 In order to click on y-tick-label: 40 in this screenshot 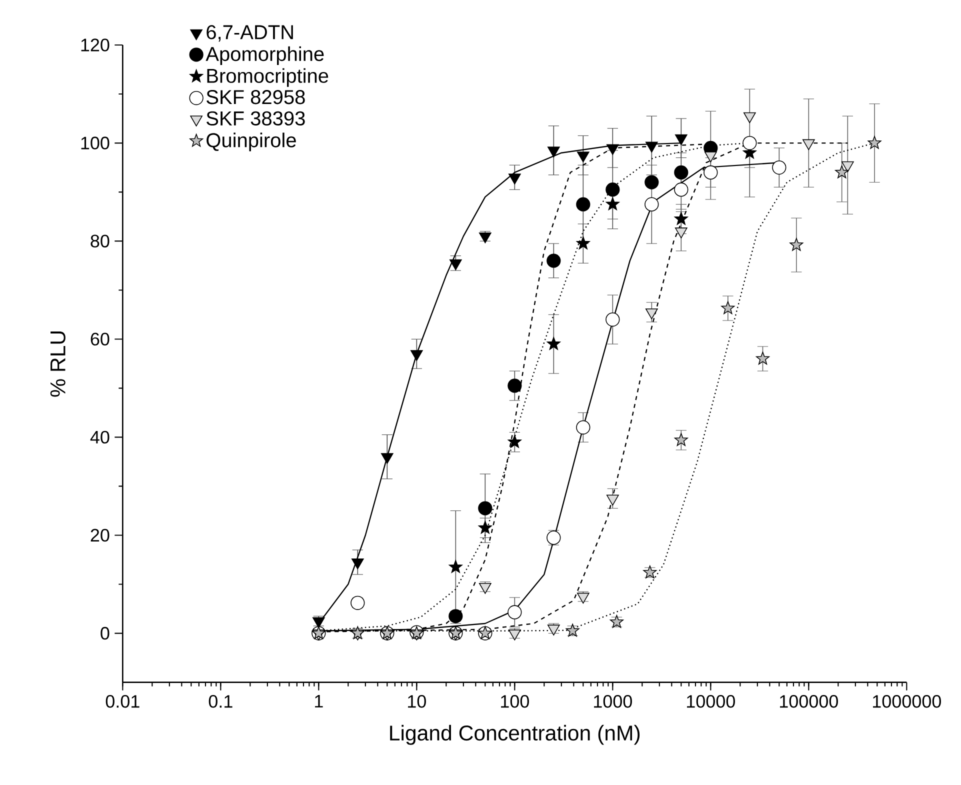, I will do `click(100, 437)`.